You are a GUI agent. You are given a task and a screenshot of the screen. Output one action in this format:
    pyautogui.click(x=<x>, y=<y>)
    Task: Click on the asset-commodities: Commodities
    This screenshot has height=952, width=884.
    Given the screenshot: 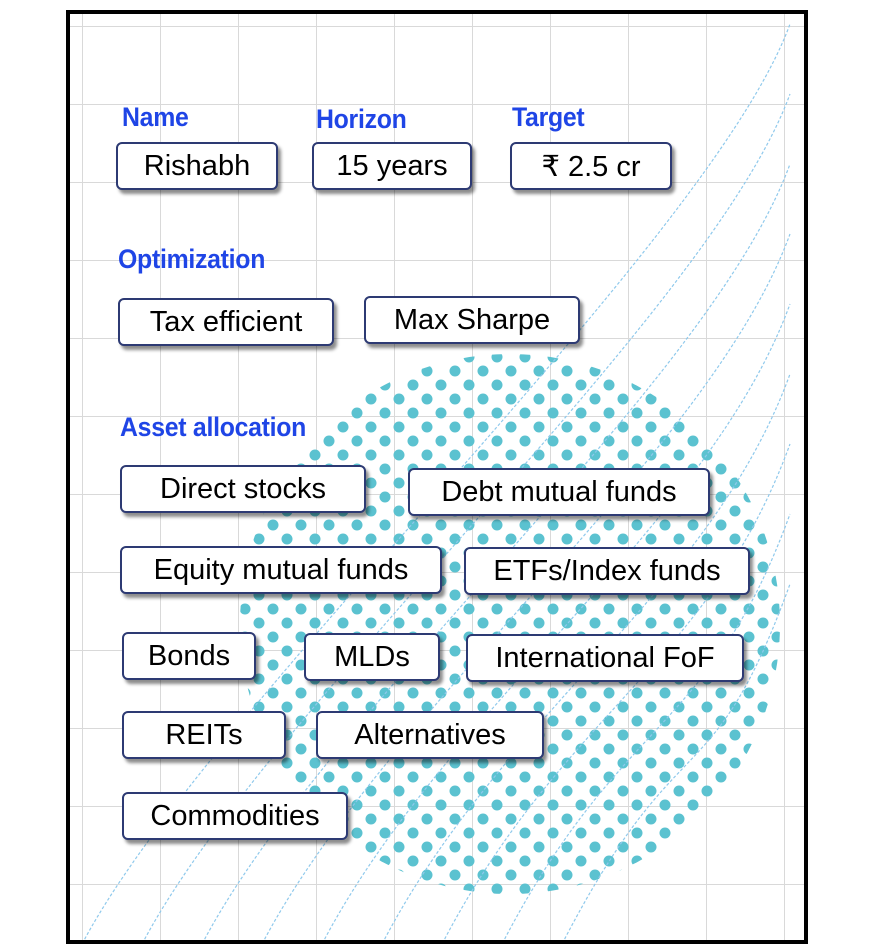 What is the action you would take?
    pyautogui.click(x=235, y=816)
    